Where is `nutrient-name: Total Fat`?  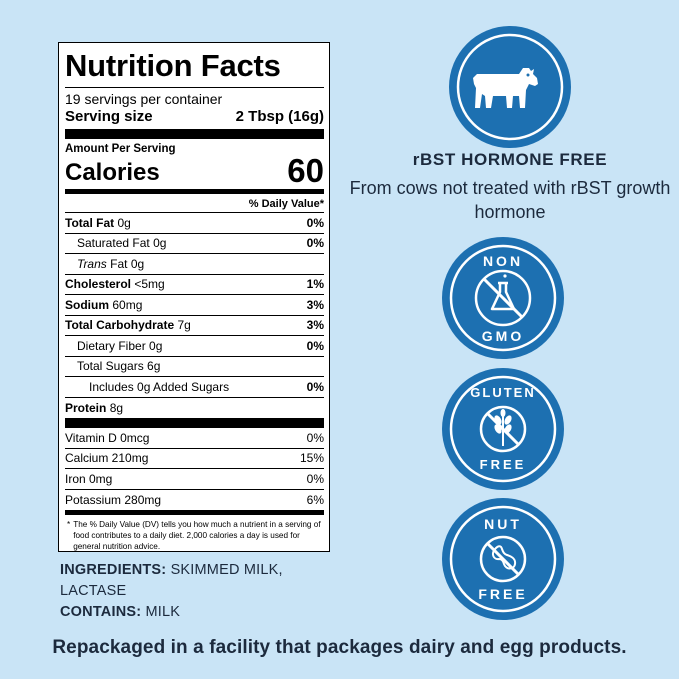 nutrient-name: Total Fat is located at coordinates (90, 222).